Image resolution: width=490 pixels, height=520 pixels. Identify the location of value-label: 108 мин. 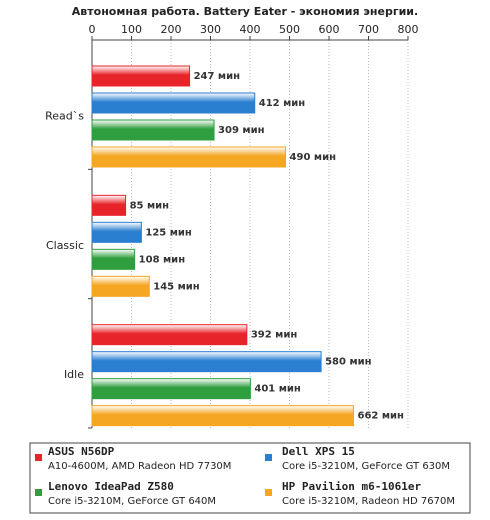
(162, 259).